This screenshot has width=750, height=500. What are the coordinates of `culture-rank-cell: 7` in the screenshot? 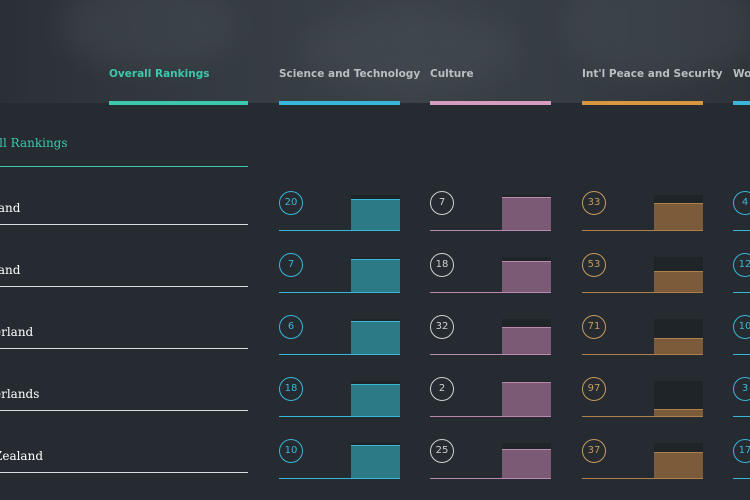 It's located at (490, 211).